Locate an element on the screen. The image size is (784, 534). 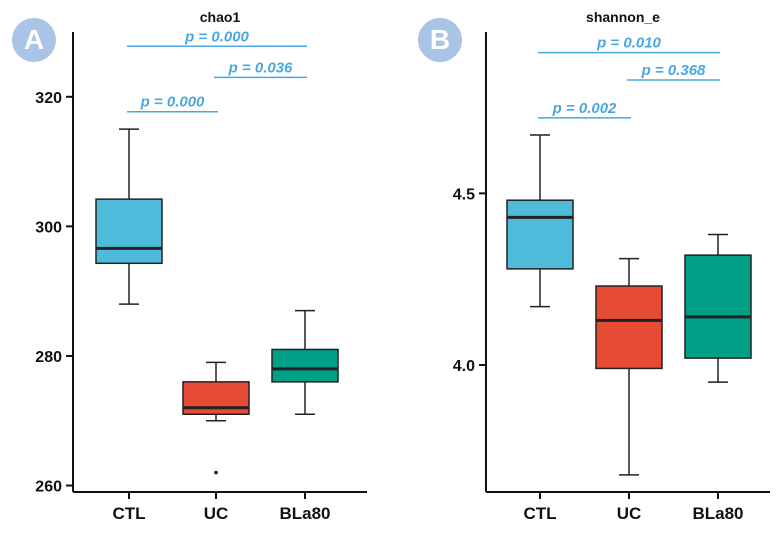
y-tick-label: 280 is located at coordinates (48, 357).